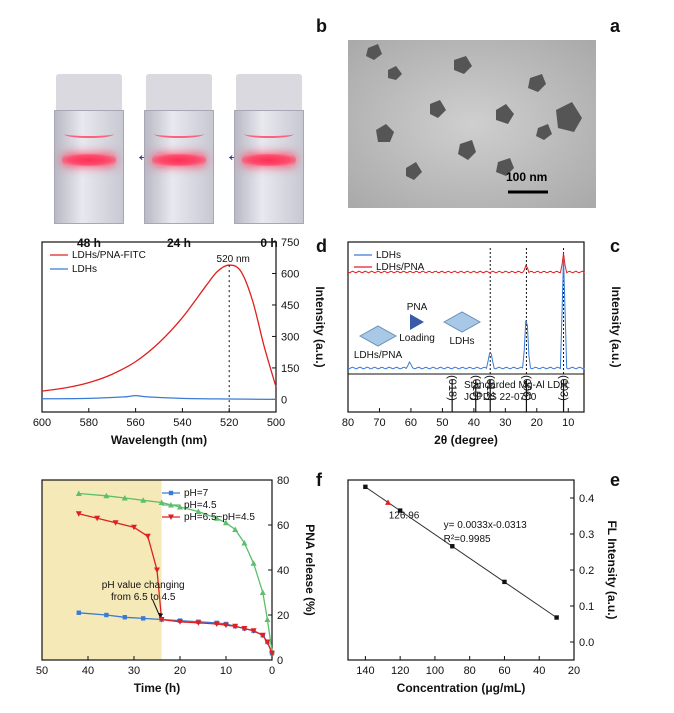  What do you see at coordinates (462, 322) in the screenshot?
I see `ldh-platelet-icon` at bounding box center [462, 322].